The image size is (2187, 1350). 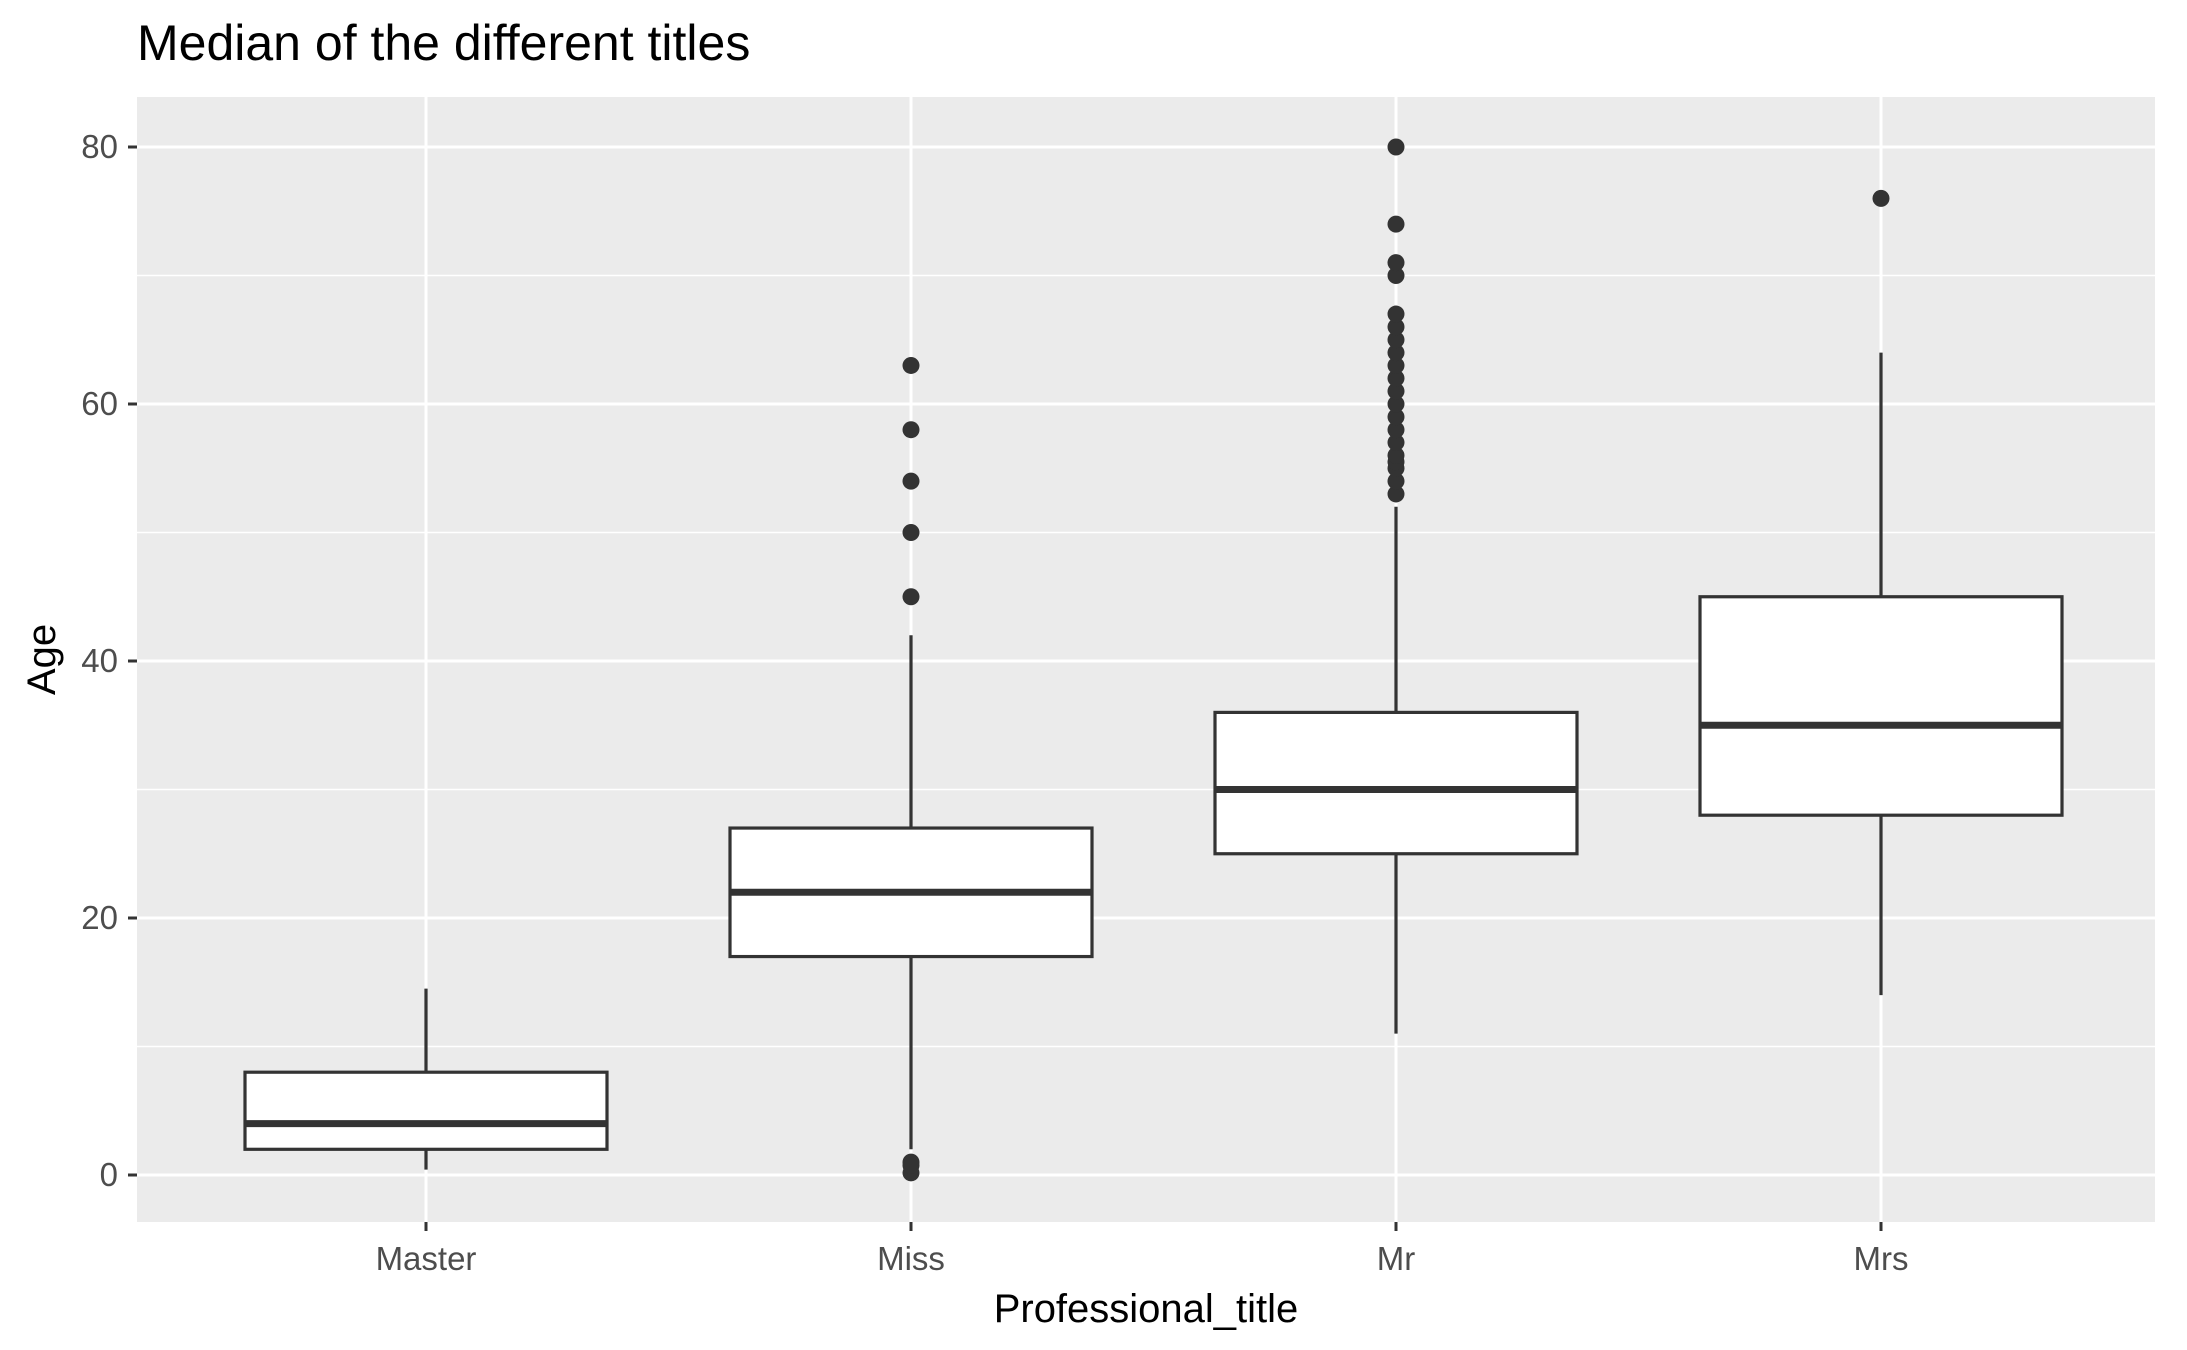 I want to click on box-miss, so click(x=911, y=769).